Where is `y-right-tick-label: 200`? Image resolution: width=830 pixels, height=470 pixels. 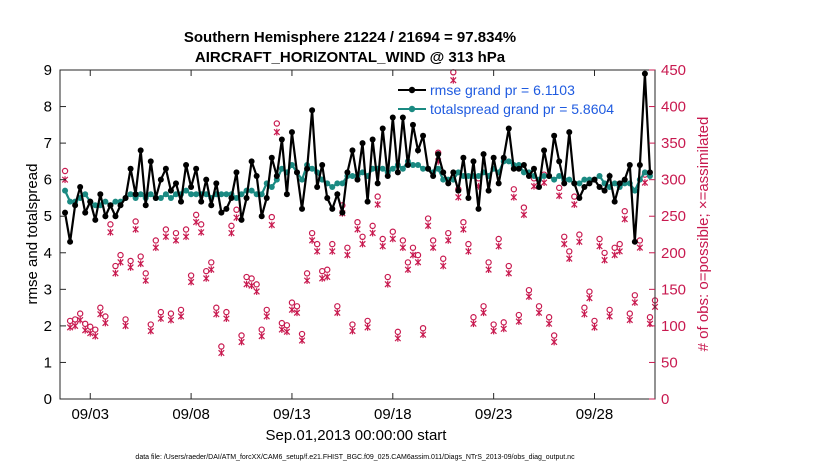 y-right-tick-label: 200 is located at coordinates (673, 253).